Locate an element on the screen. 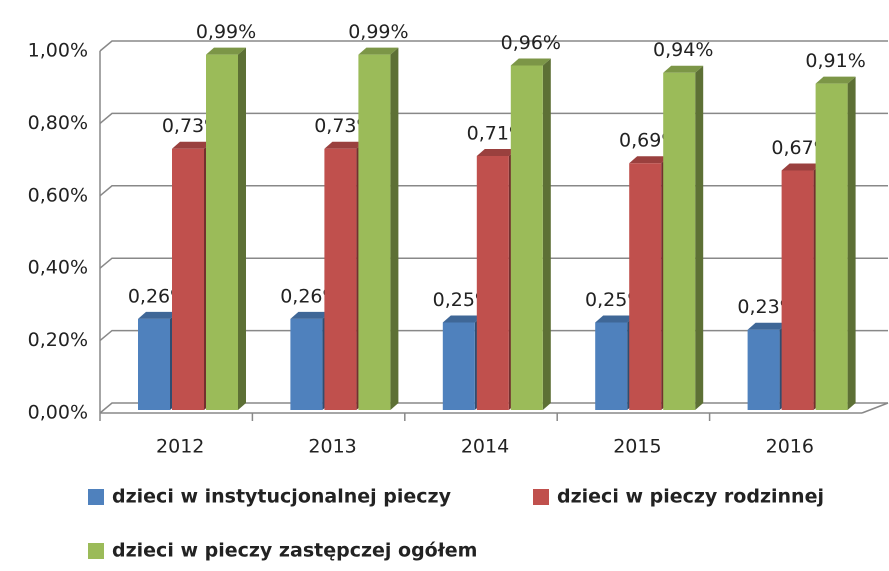  legend-label: dzieci w pieczy rodzinnej is located at coordinates (690, 497).